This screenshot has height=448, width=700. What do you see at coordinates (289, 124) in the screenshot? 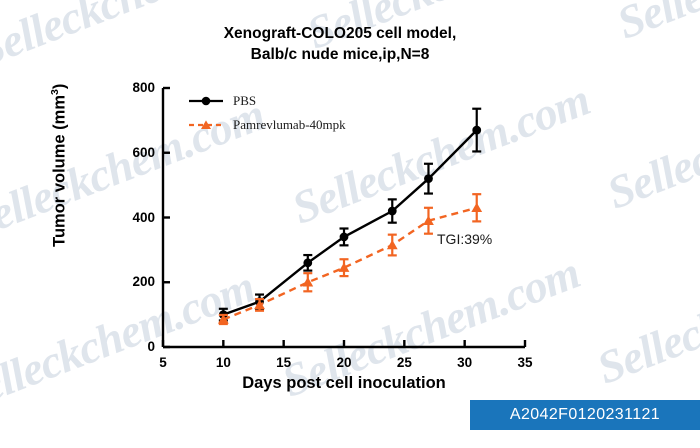
I see `legend-label-pamrevlumab: Pamrevlumab-40mpk` at bounding box center [289, 124].